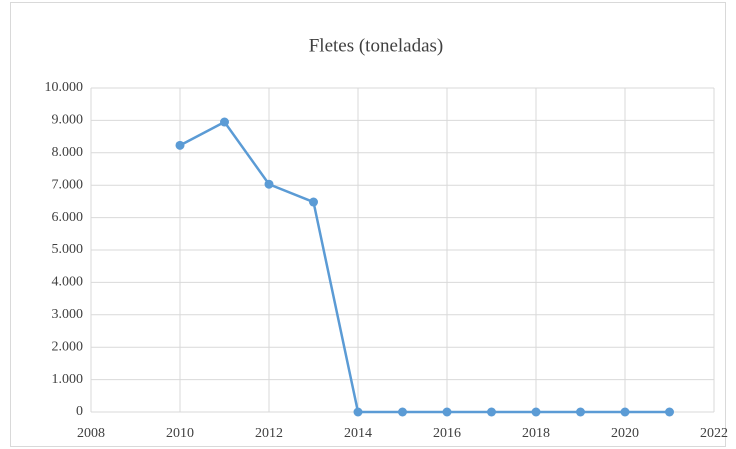  Describe the element at coordinates (68, 152) in the screenshot. I see `y-tick-label: 8.000` at that location.